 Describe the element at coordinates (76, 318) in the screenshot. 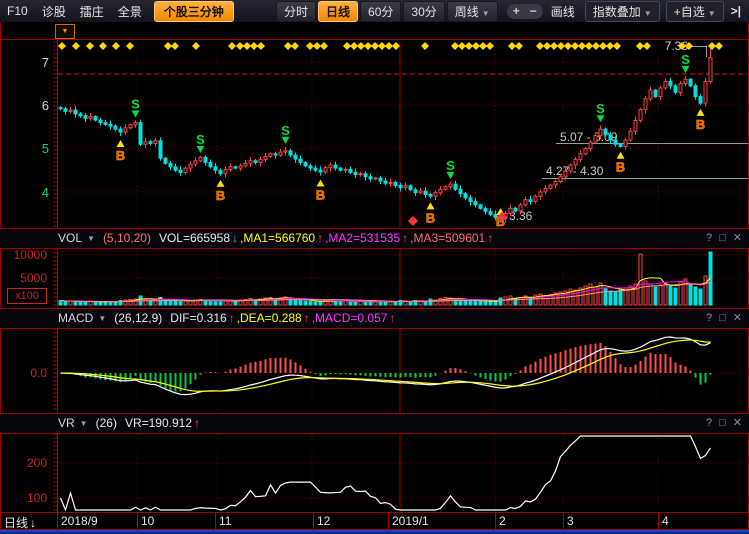

I see `macd-indicator-selector: MACD` at that location.